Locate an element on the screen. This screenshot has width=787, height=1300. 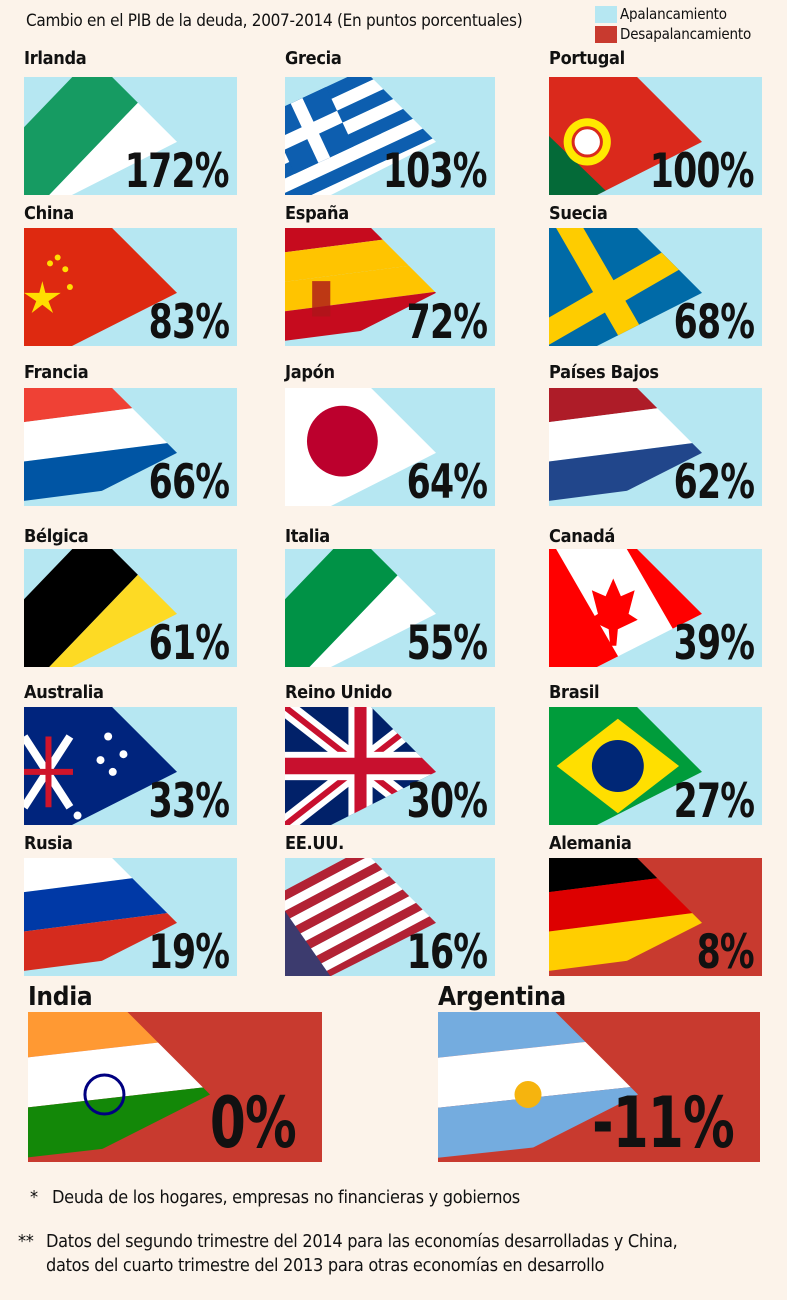
country-name: Suecia is located at coordinates (578, 213).